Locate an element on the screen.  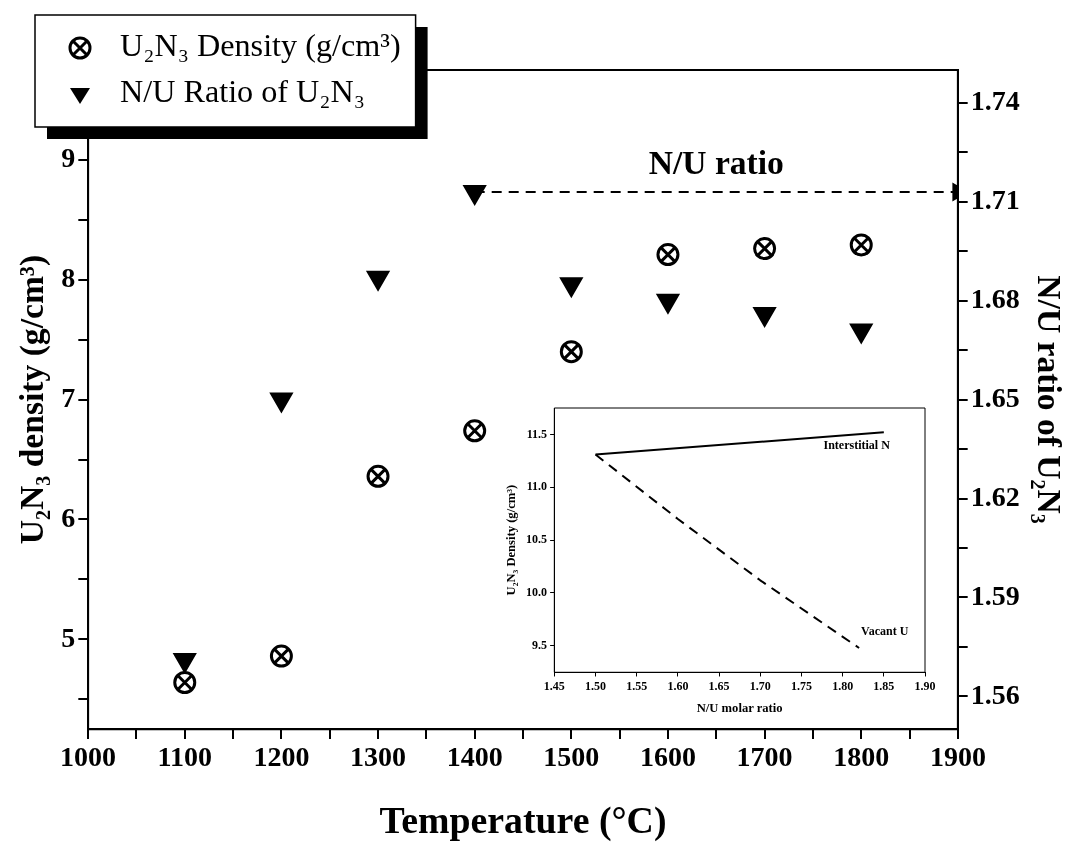
x-tick-label: 1500 is located at coordinates (571, 757).